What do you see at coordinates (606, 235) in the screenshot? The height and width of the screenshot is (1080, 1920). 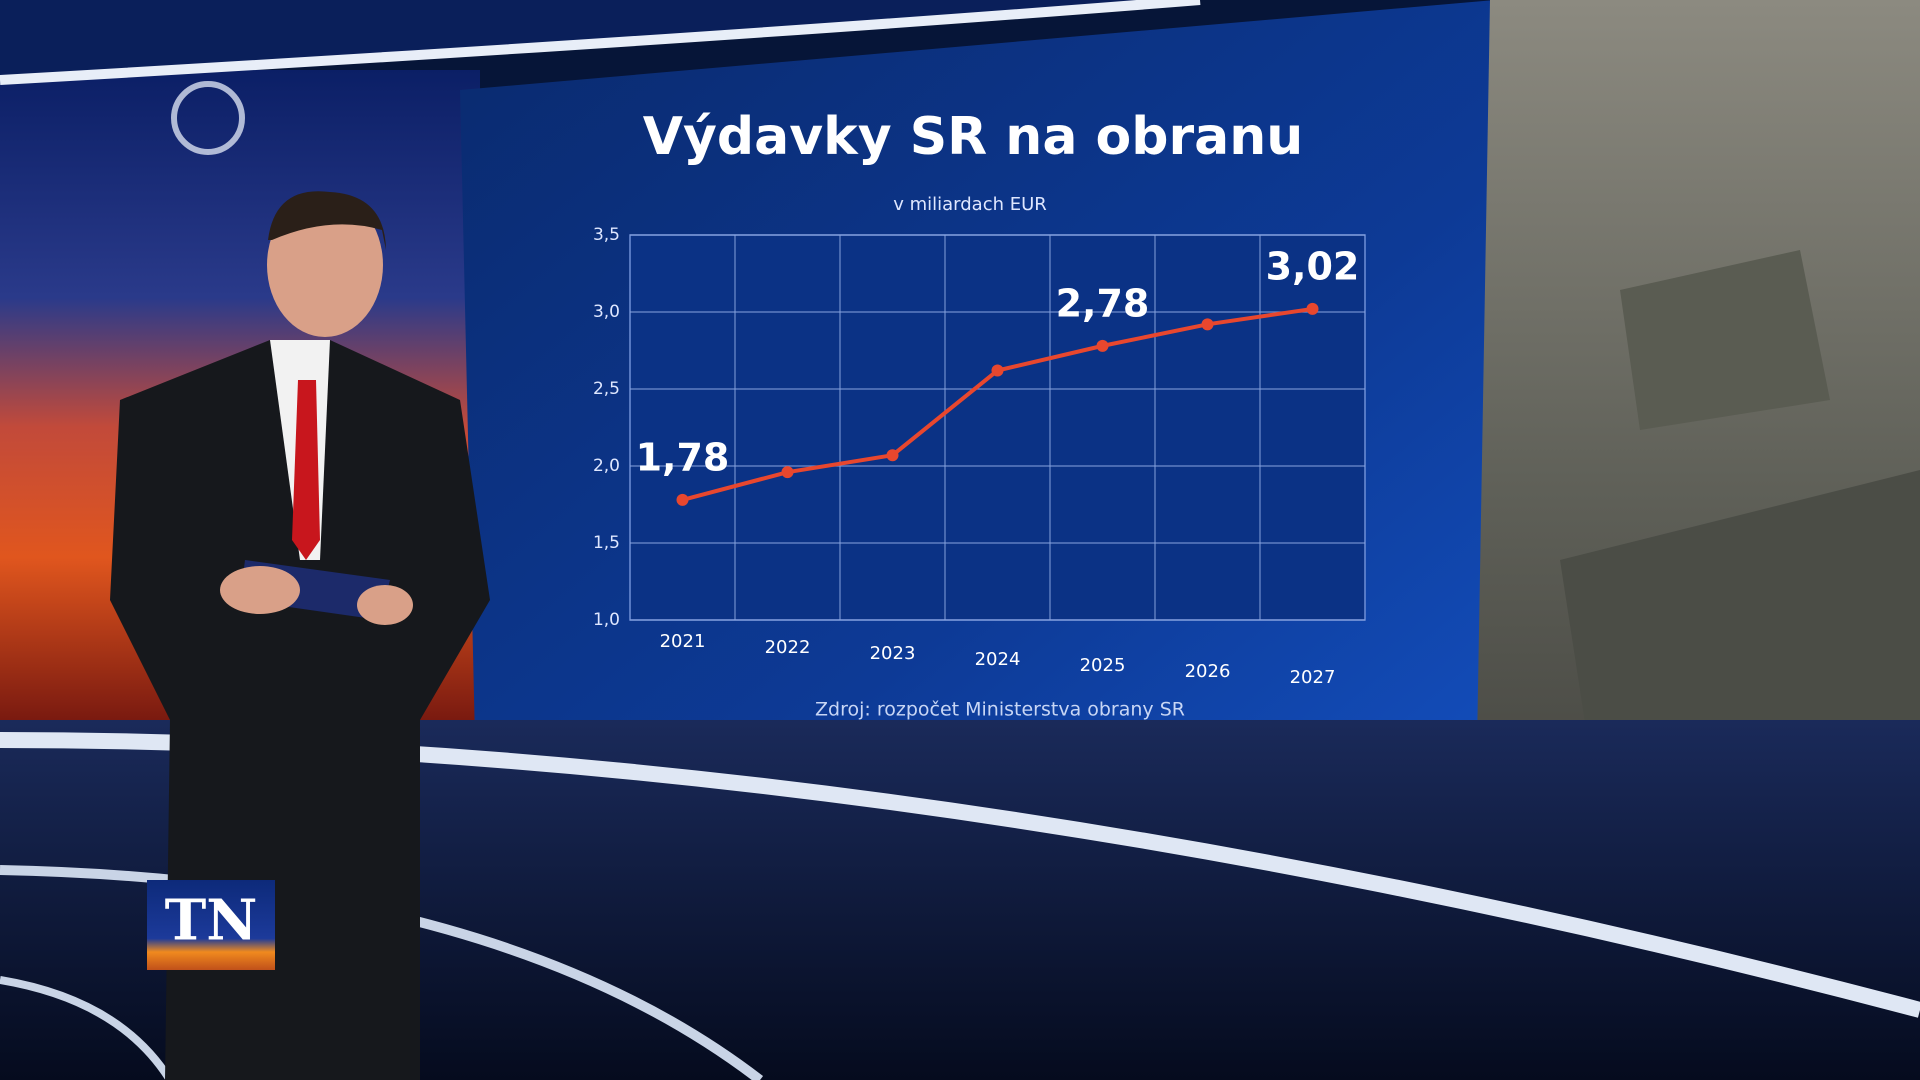 I see `y-tick-label: 3,5` at bounding box center [606, 235].